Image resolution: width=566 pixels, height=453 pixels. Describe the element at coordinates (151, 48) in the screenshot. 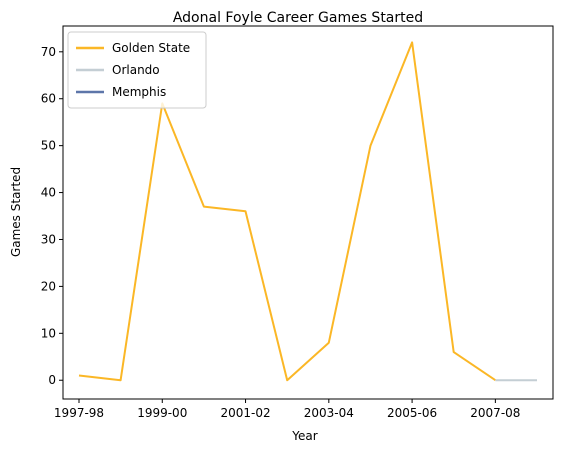

I see `legend-label: Golden State` at that location.